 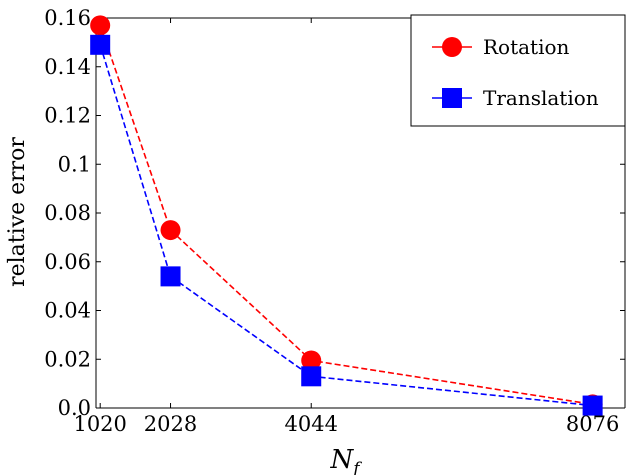 I want to click on x-tick-label: 4044, so click(x=311, y=424).